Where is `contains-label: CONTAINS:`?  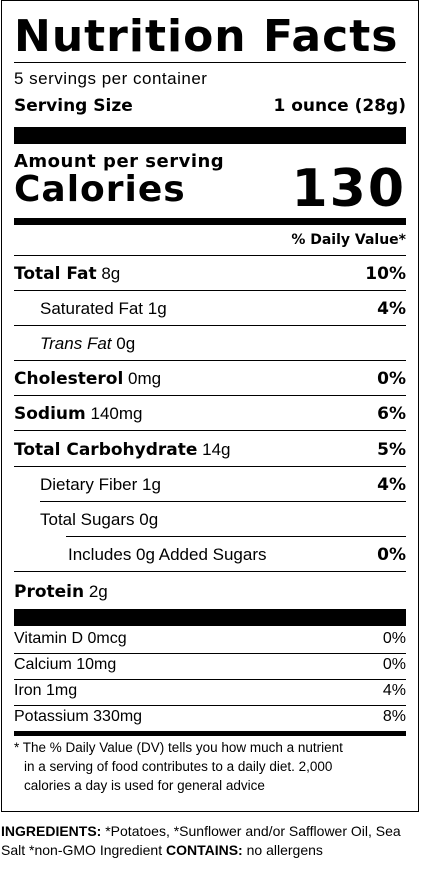 contains-label: CONTAINS: is located at coordinates (204, 850).